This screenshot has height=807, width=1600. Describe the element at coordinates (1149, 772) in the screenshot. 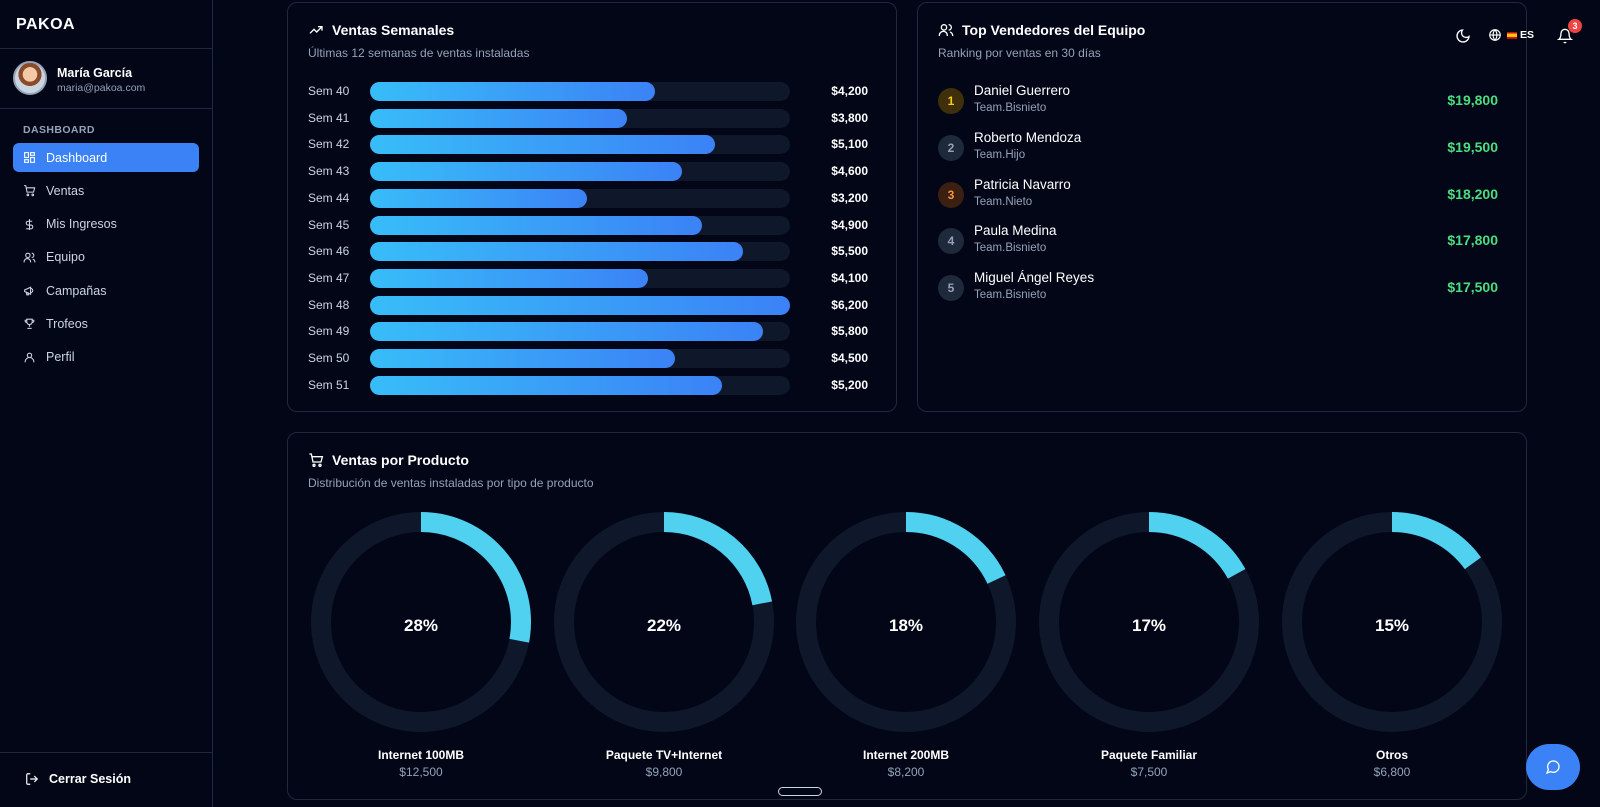

I see `product-amount: $7,500` at that location.